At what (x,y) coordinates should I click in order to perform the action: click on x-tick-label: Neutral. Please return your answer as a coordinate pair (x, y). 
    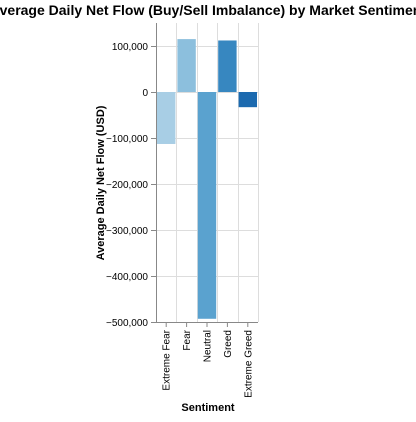
    Looking at the image, I should click on (208, 346).